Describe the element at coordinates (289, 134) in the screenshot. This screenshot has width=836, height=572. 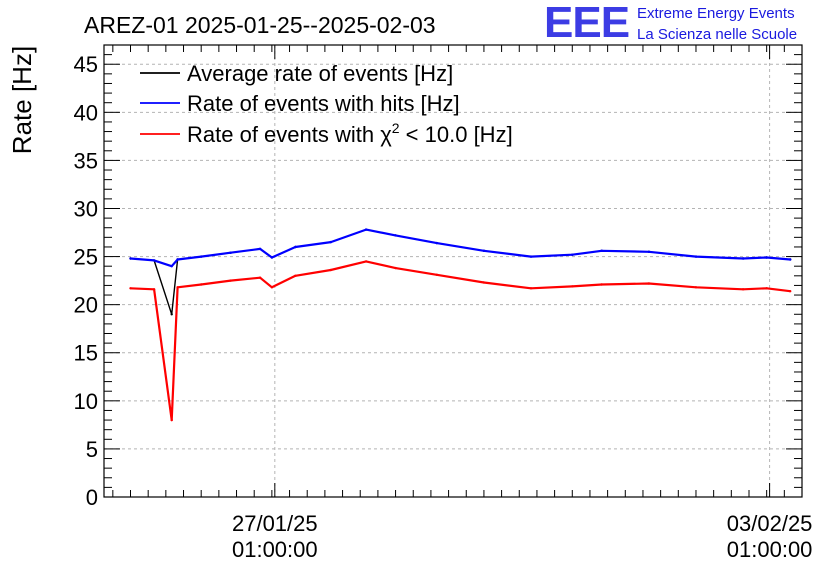
I see `legend-chi2-prefix: Rate of events with χ` at that location.